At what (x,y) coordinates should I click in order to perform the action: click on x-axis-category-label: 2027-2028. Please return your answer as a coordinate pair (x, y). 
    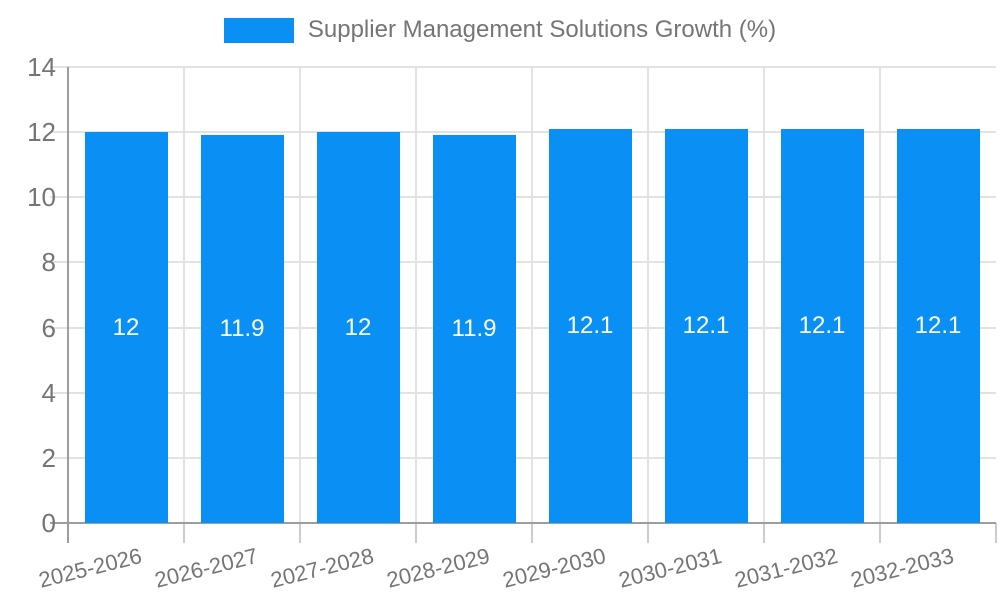
    Looking at the image, I should click on (322, 568).